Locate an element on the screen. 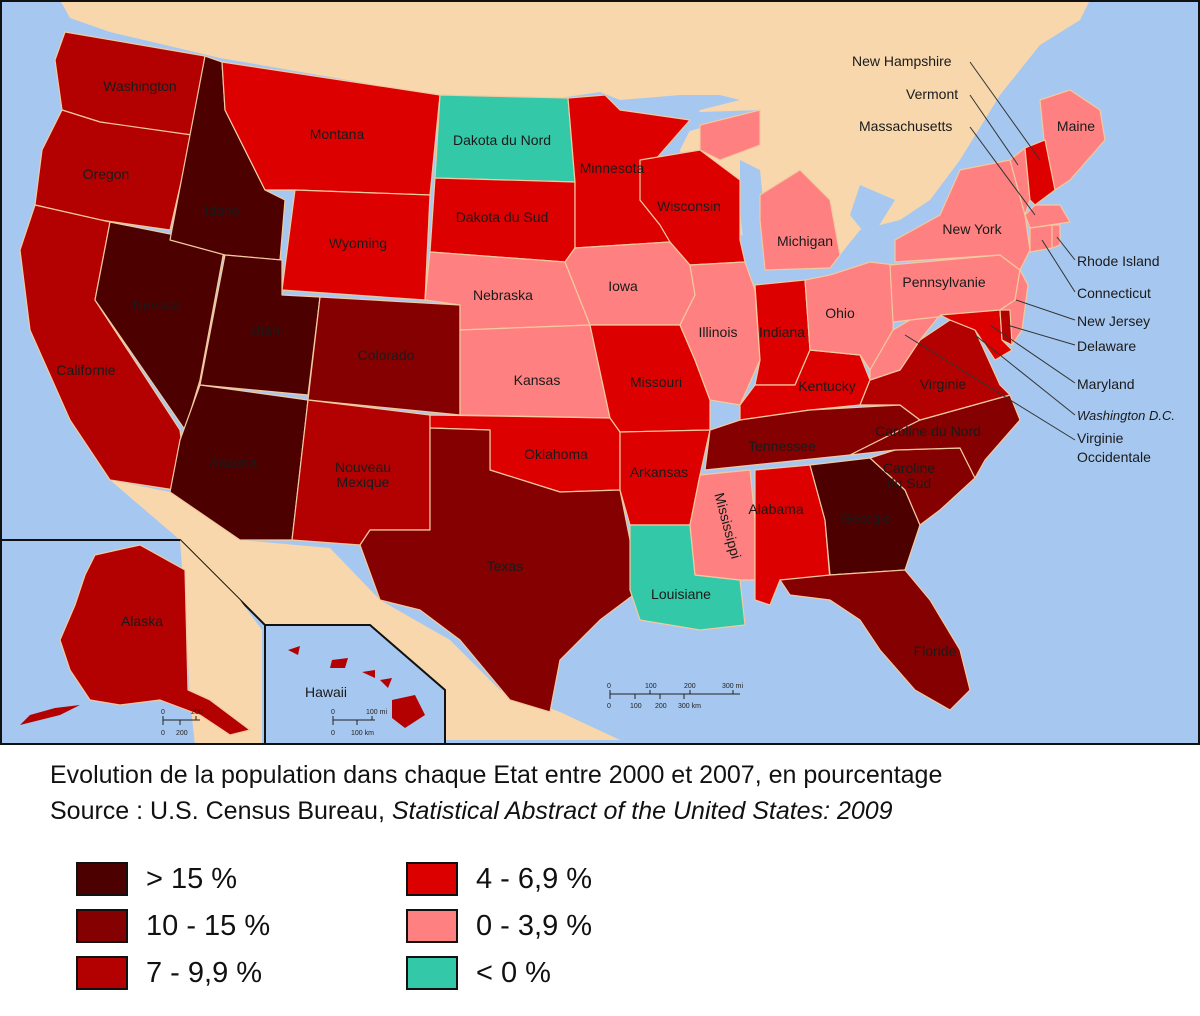  hawaii-island-big is located at coordinates (408, 711).